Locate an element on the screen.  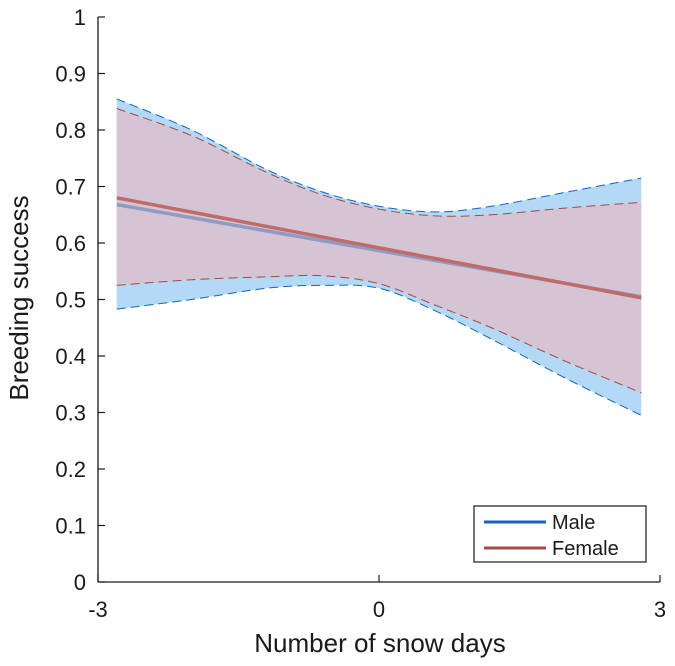
legend-box is located at coordinates (560, 534).